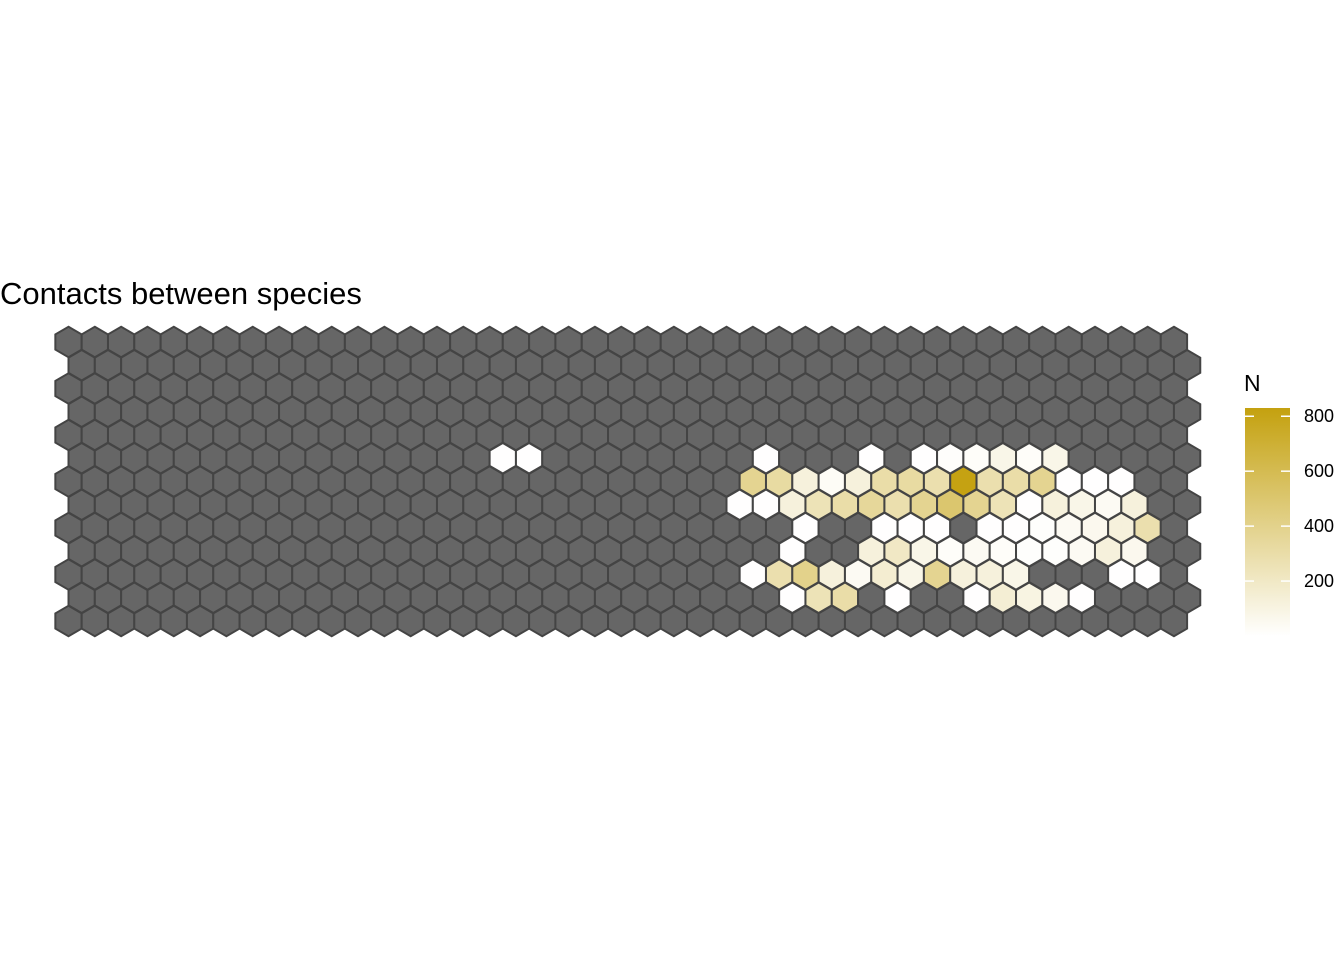  I want to click on legend-tick-label: 200, so click(1319, 581).